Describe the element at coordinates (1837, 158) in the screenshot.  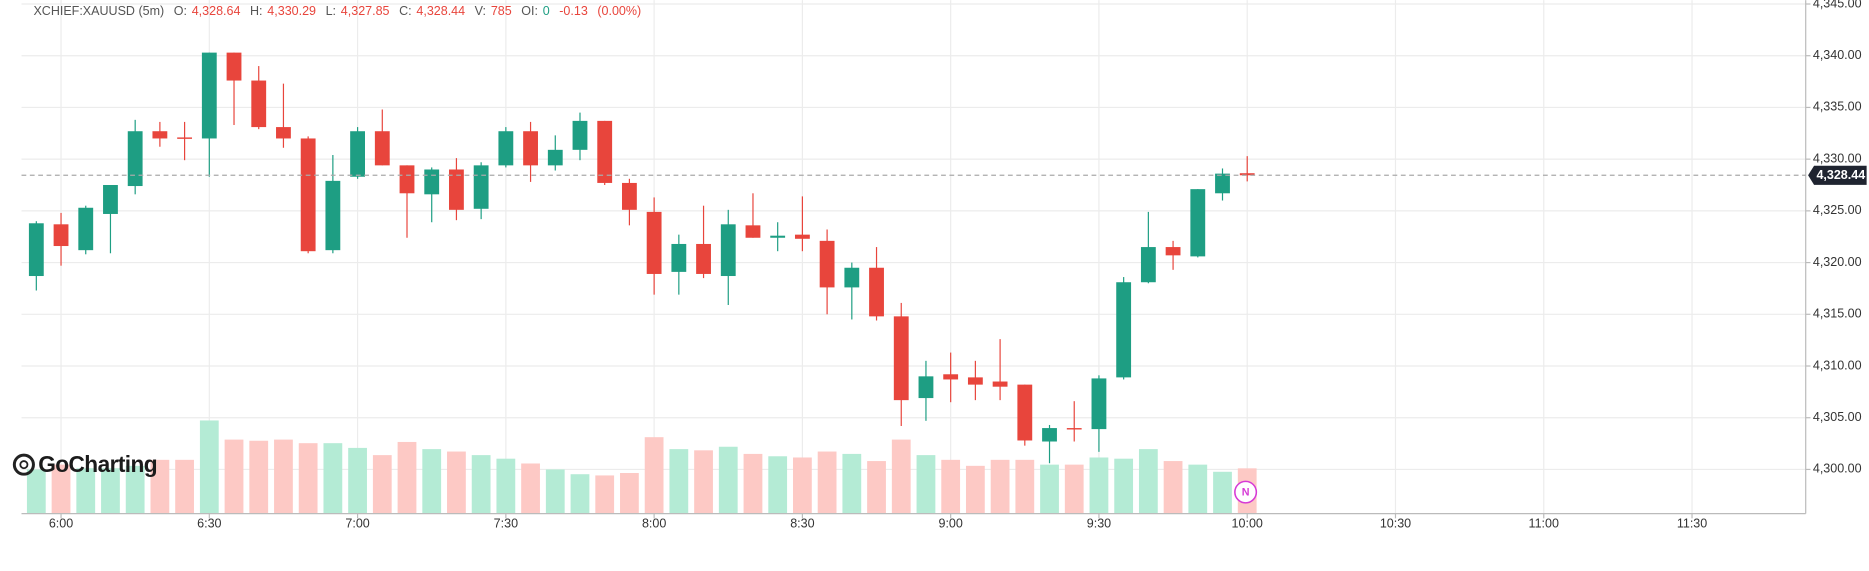
I see `y-tick-label: 4,330.00` at that location.